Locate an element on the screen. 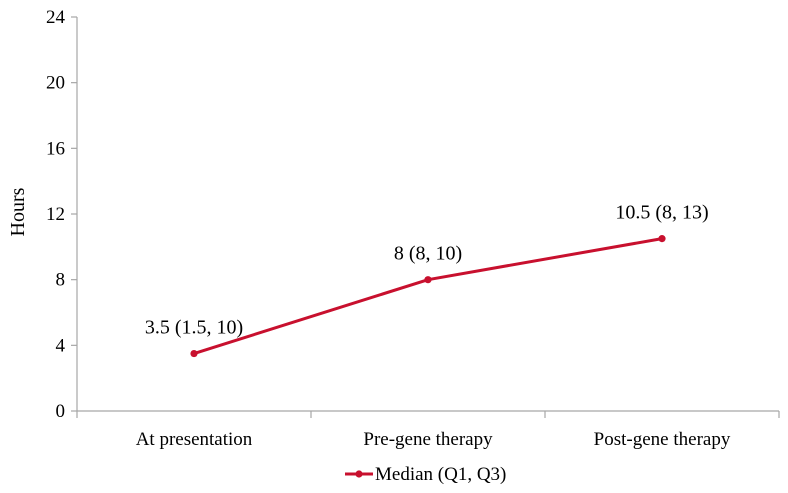 The height and width of the screenshot is (493, 788). data-label: 3.5 (1.5, 10) is located at coordinates (194, 328).